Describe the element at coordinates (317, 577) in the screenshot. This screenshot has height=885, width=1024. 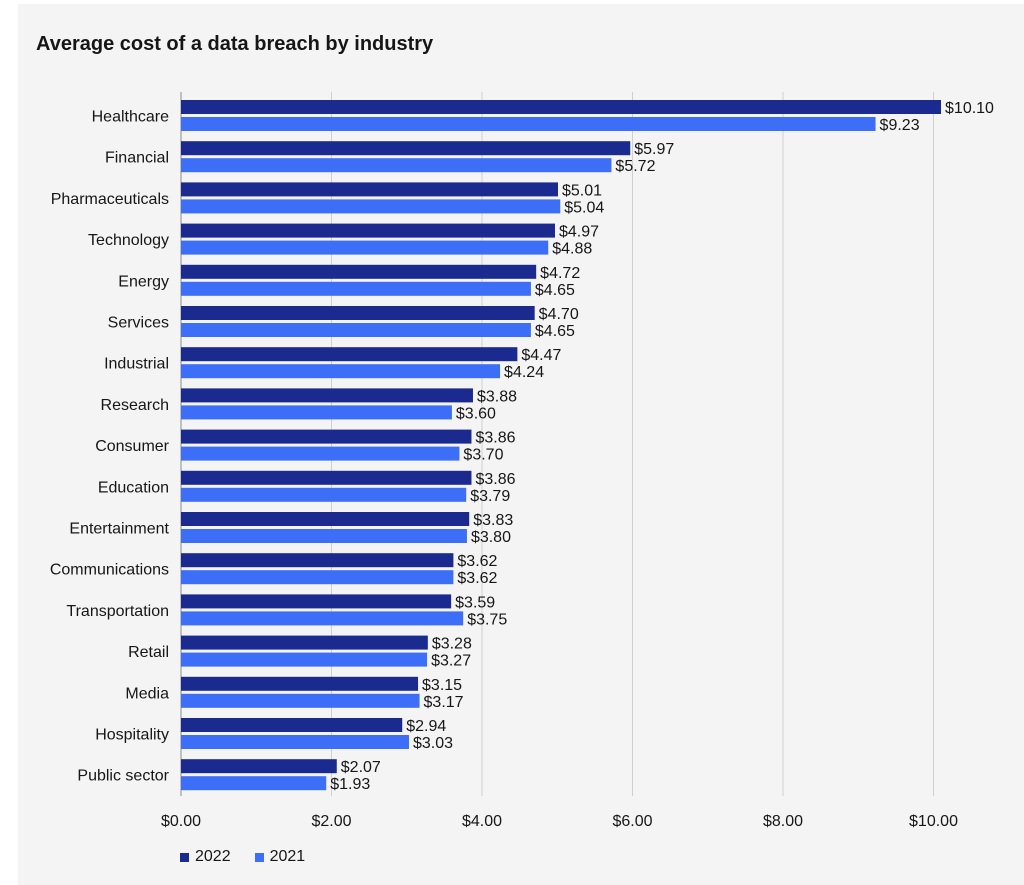
I see `bar-2021-communications` at that location.